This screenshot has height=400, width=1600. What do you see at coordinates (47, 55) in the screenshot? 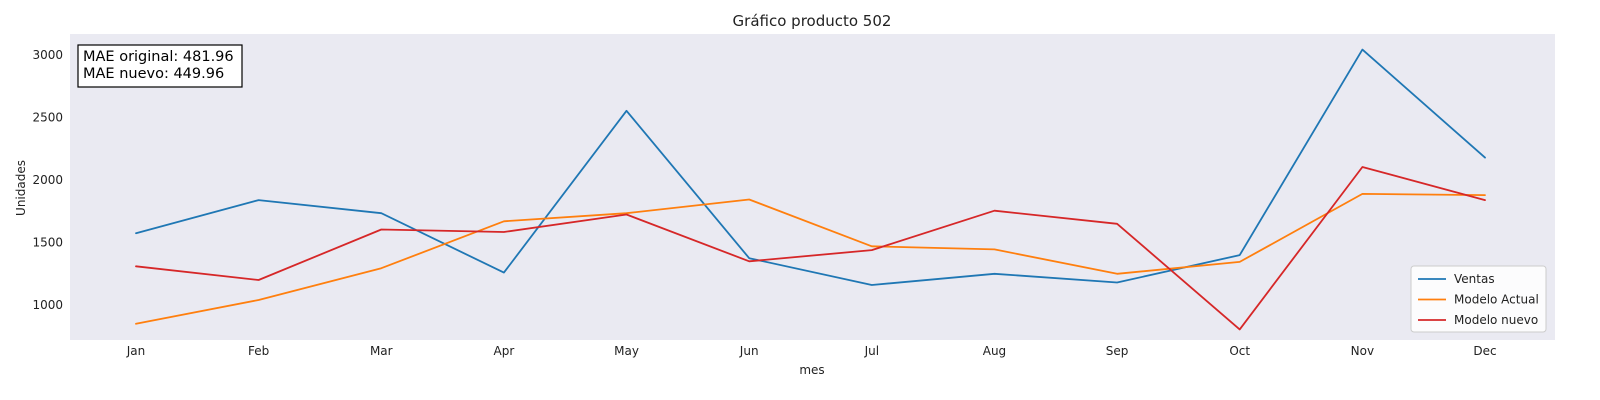
I see `y-tick-label: 3000` at bounding box center [47, 55].